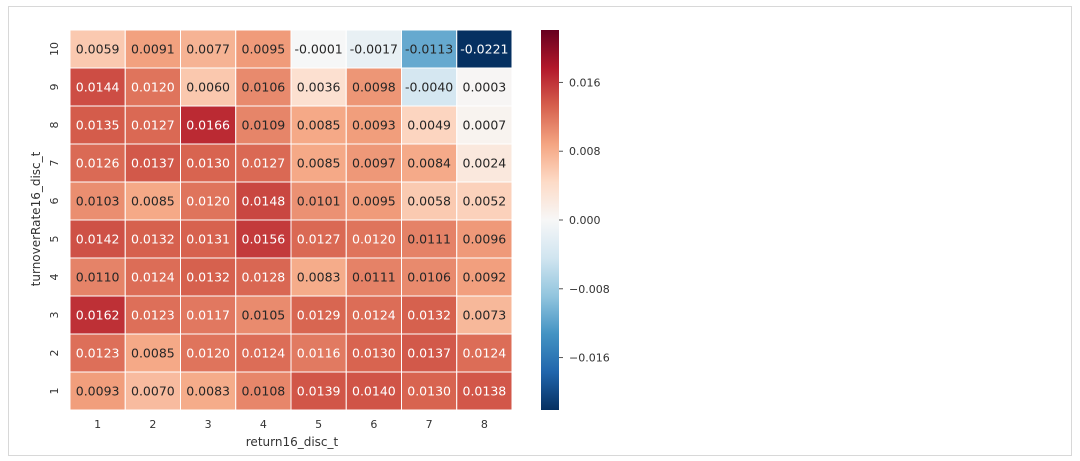  Describe the element at coordinates (550, 220) in the screenshot. I see `colorbar` at that location.